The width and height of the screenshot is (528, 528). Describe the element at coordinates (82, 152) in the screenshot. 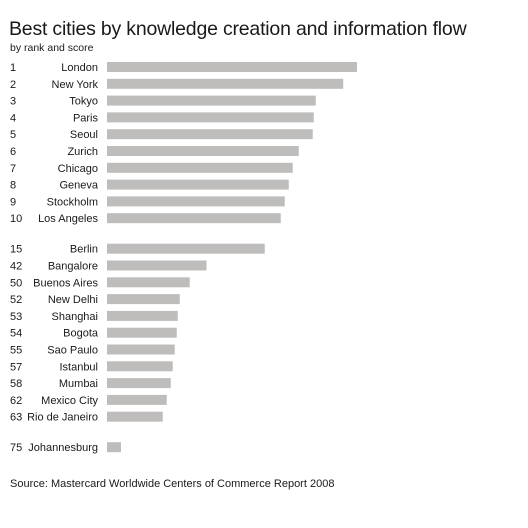

I see `city-label: Zurich` at that location.